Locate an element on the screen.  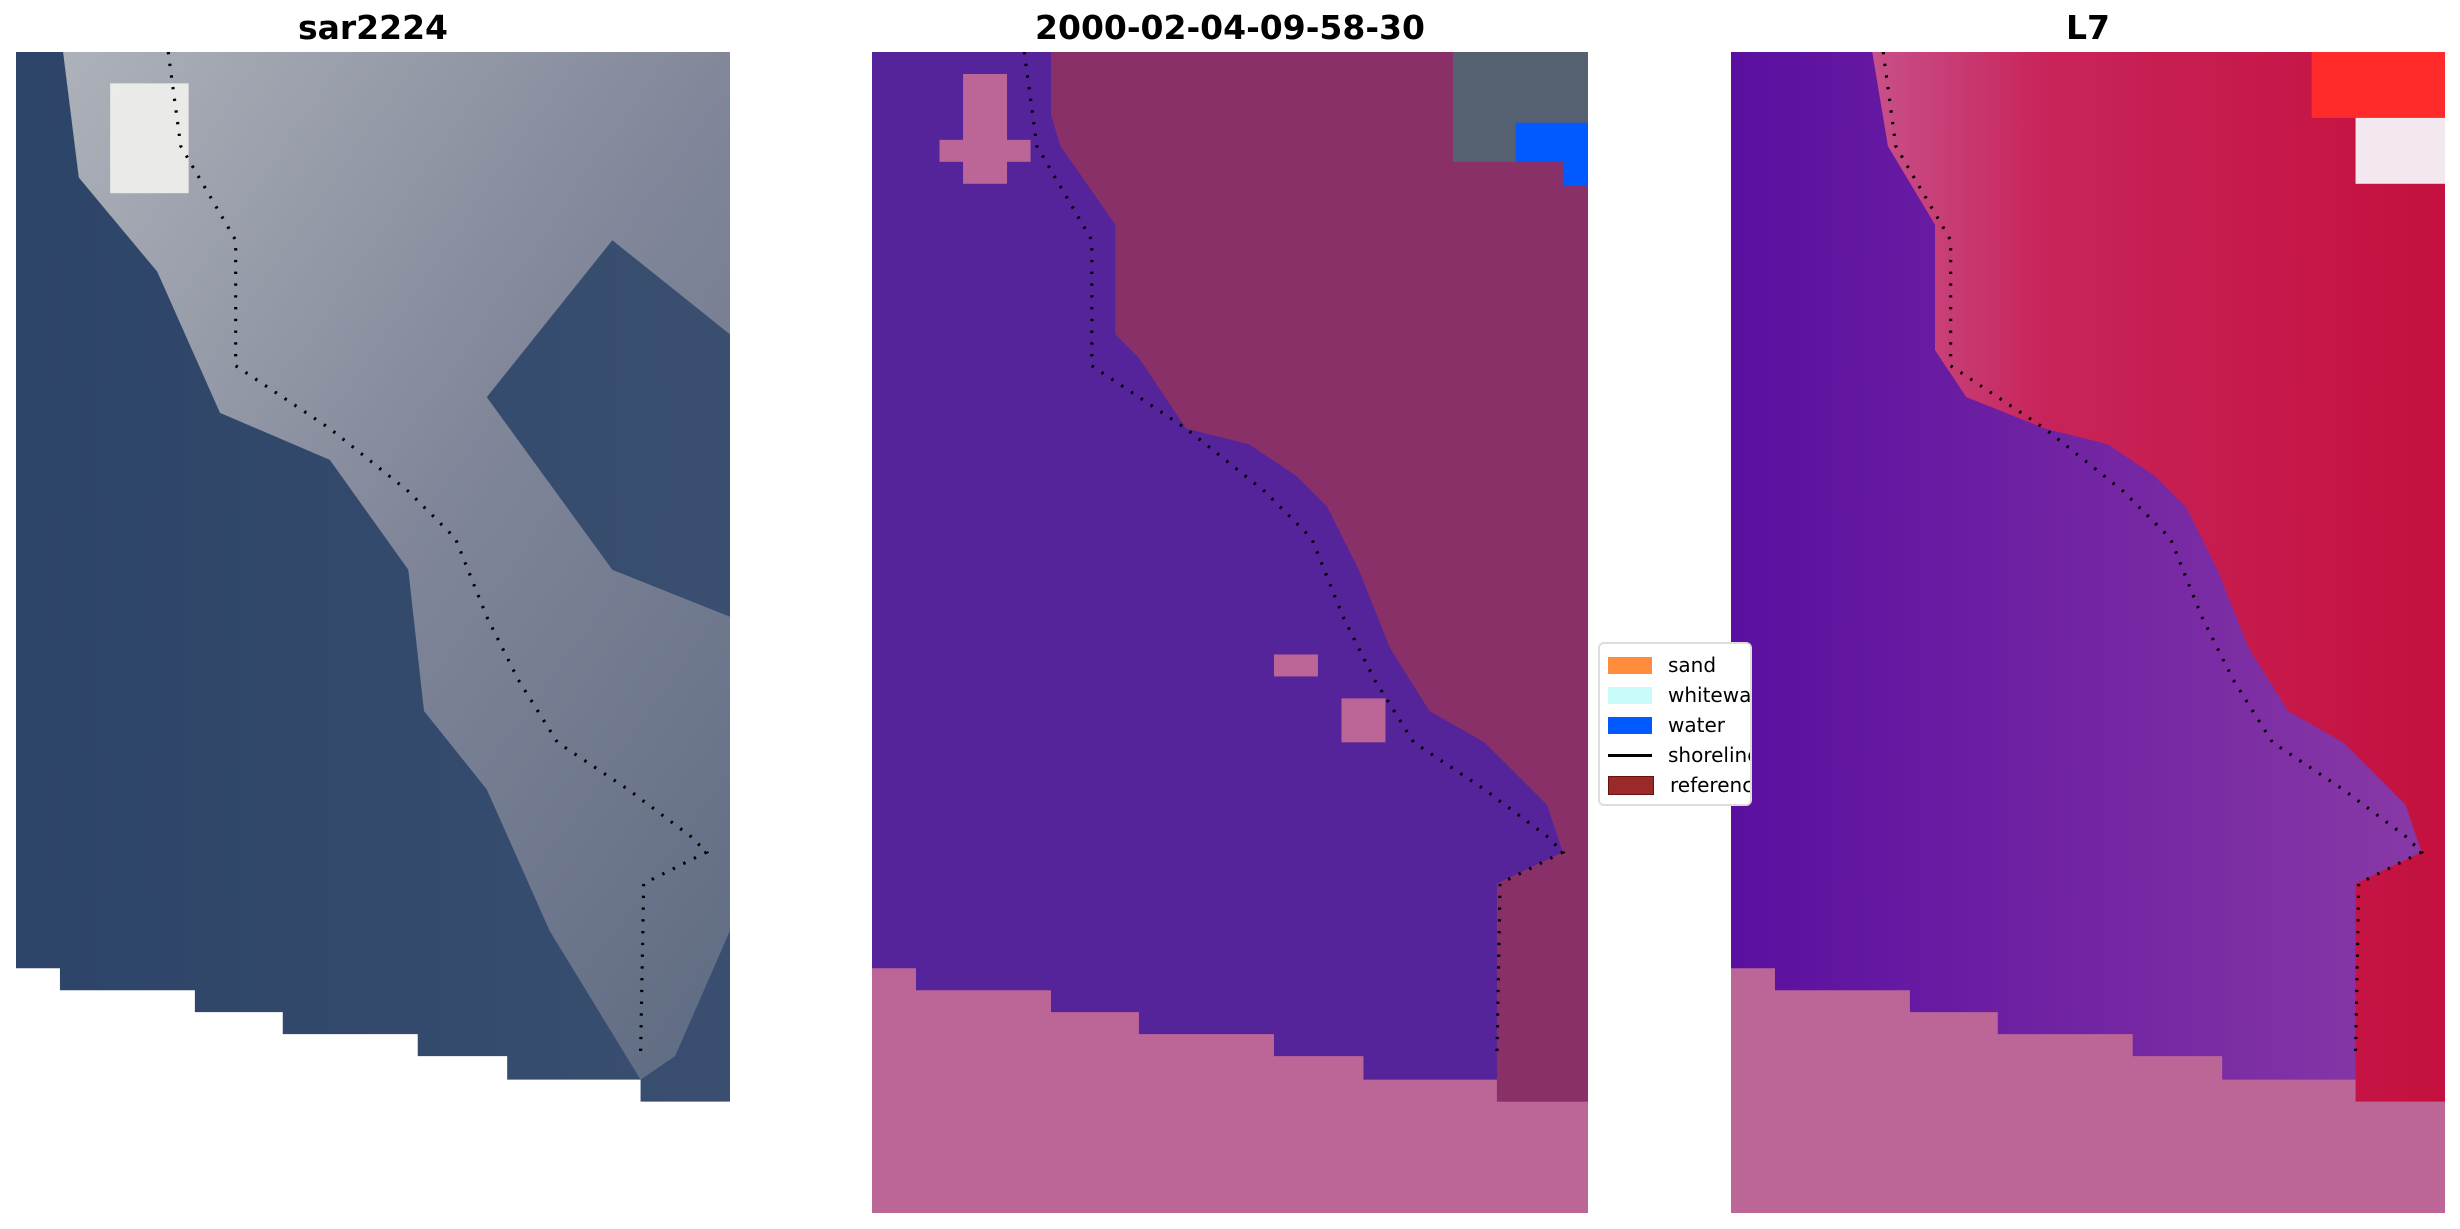
legend-item-shoreline: shoreline is located at coordinates (1680, 755).